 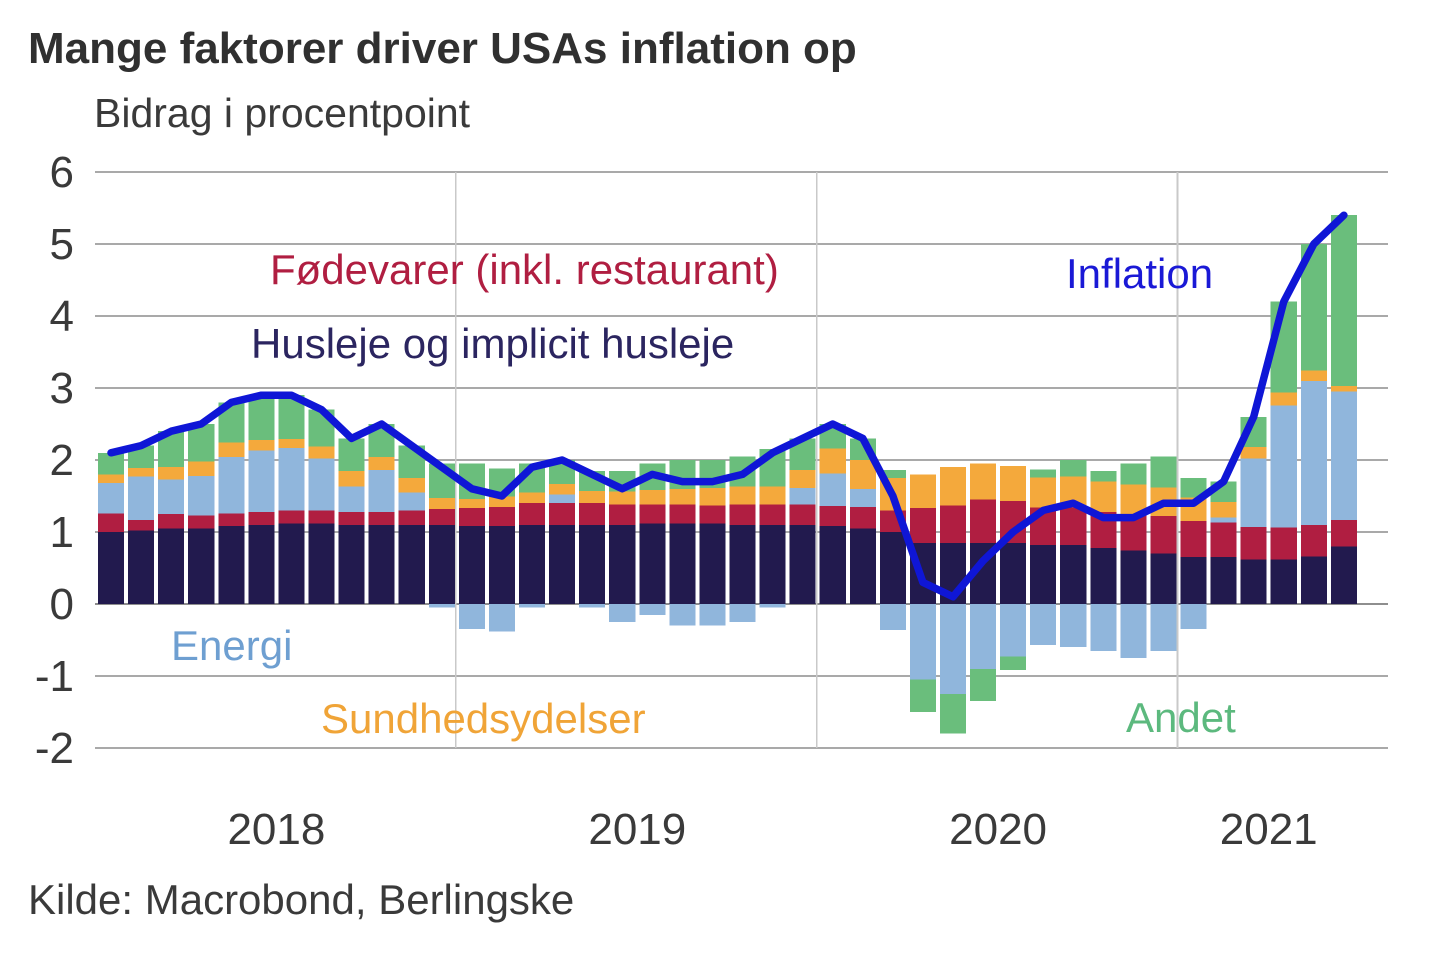 I want to click on y-tick-label-6: 6, so click(x=62, y=172).